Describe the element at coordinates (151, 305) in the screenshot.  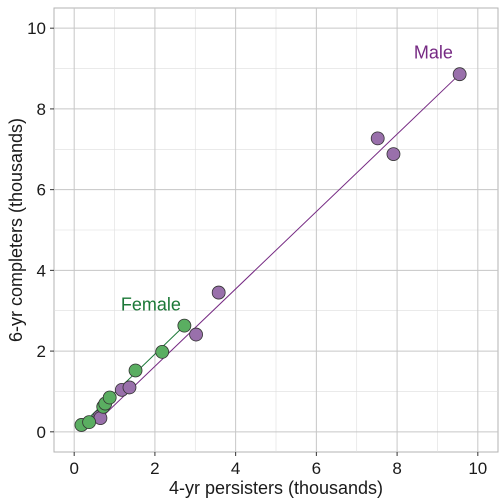
I see `series-label-female: Female` at that location.